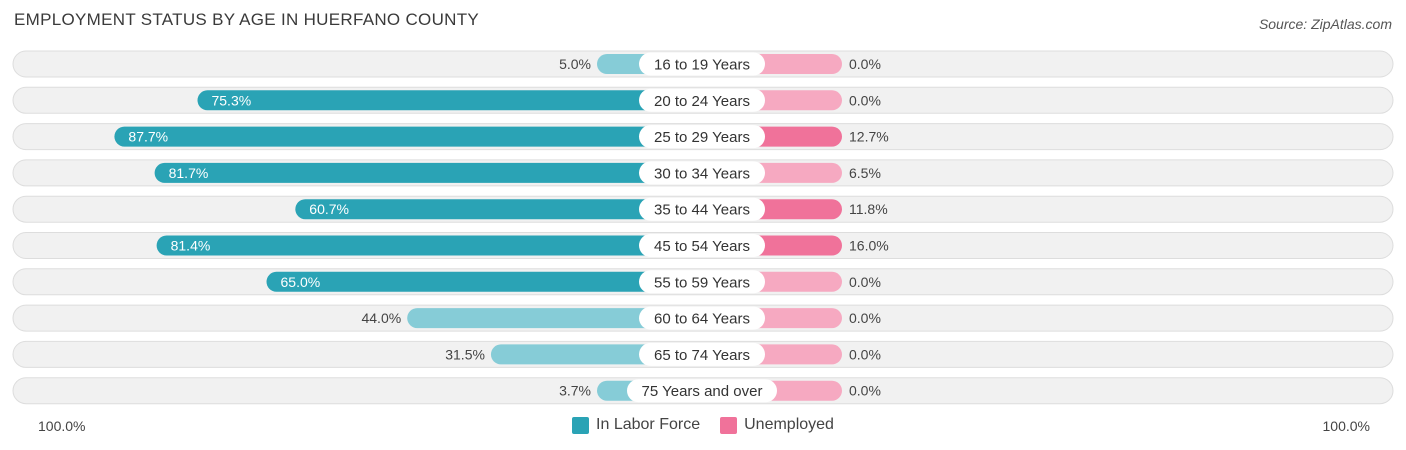 The height and width of the screenshot is (450, 1406). What do you see at coordinates (62, 426) in the screenshot?
I see `axis-left-label: 100.0%` at bounding box center [62, 426].